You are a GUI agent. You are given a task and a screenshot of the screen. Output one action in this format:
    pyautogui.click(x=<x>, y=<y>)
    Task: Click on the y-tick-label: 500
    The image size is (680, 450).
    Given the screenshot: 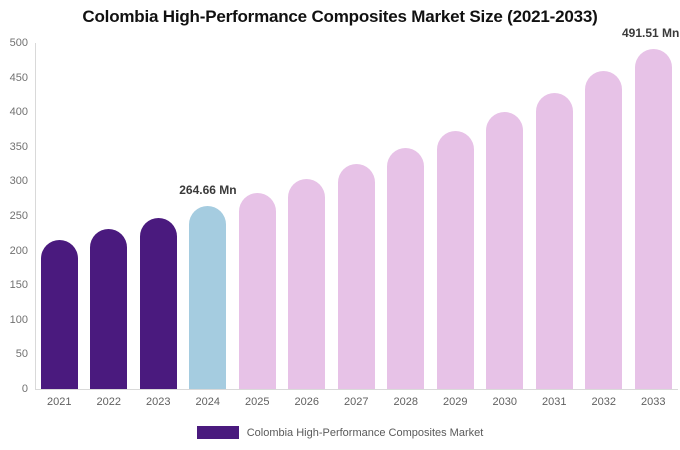 What is the action you would take?
    pyautogui.click(x=18, y=43)
    